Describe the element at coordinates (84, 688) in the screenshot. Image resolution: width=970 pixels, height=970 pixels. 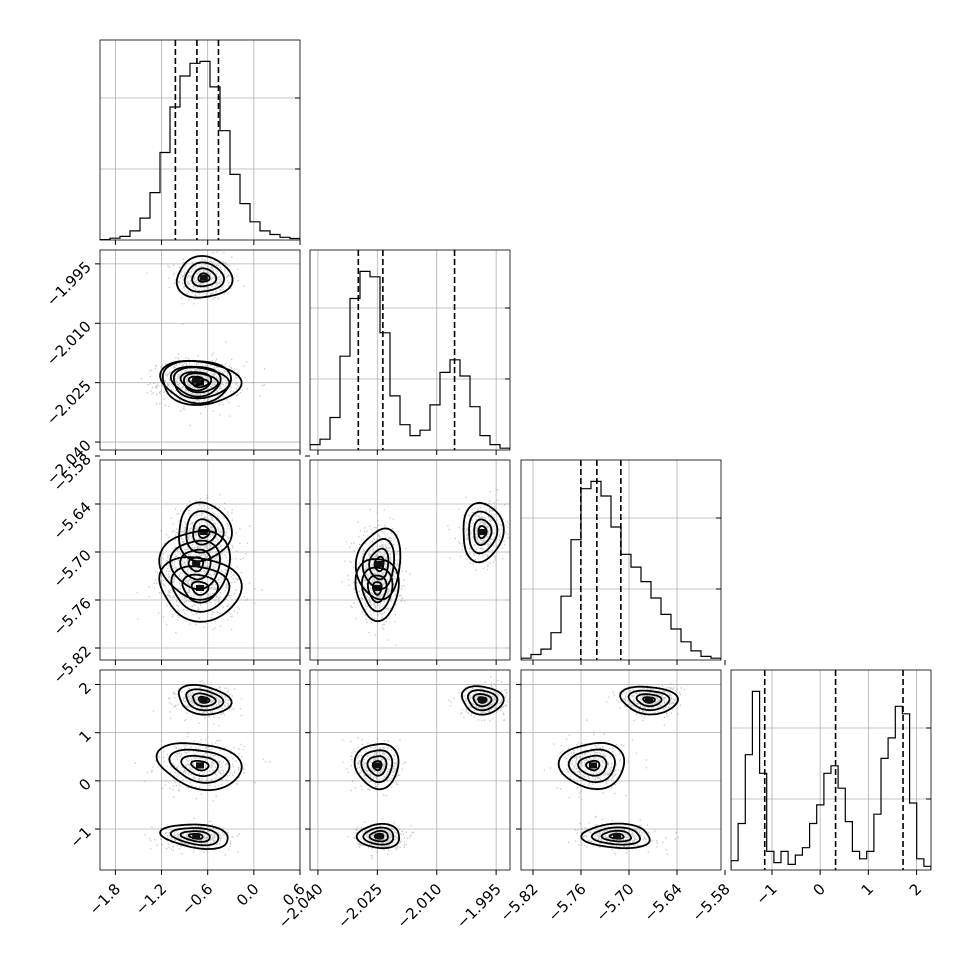
I see `y-tick-label: 2` at that location.